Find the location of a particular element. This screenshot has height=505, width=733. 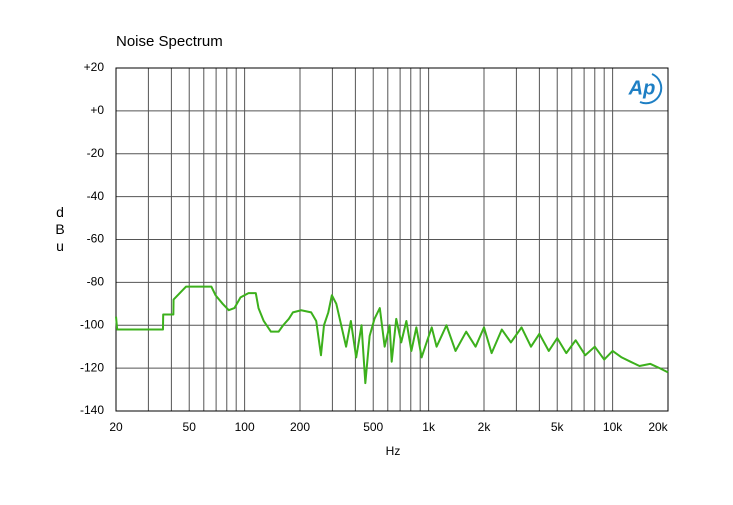

y-tick-label: -20 is located at coordinates (96, 153).